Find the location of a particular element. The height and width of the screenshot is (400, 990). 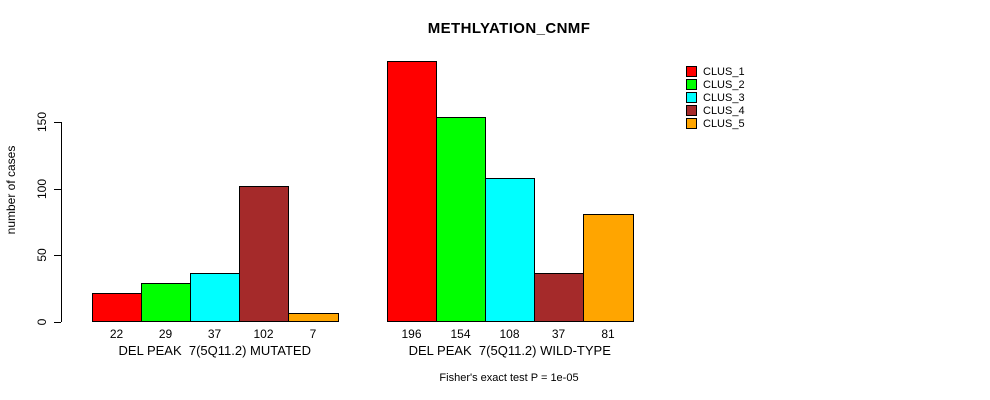

y-axis-tick-label: 50 is located at coordinates (42, 255).